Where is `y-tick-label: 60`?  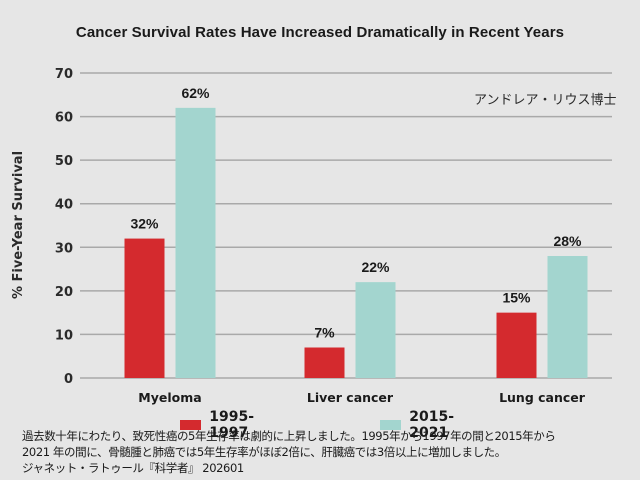 y-tick-label: 60 is located at coordinates (64, 118).